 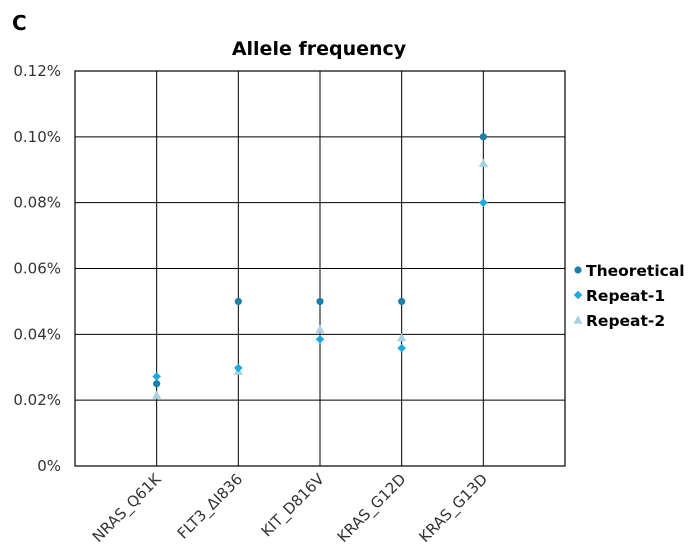 What do you see at coordinates (37, 137) in the screenshot?
I see `y-tick-label: 0.10%` at bounding box center [37, 137].